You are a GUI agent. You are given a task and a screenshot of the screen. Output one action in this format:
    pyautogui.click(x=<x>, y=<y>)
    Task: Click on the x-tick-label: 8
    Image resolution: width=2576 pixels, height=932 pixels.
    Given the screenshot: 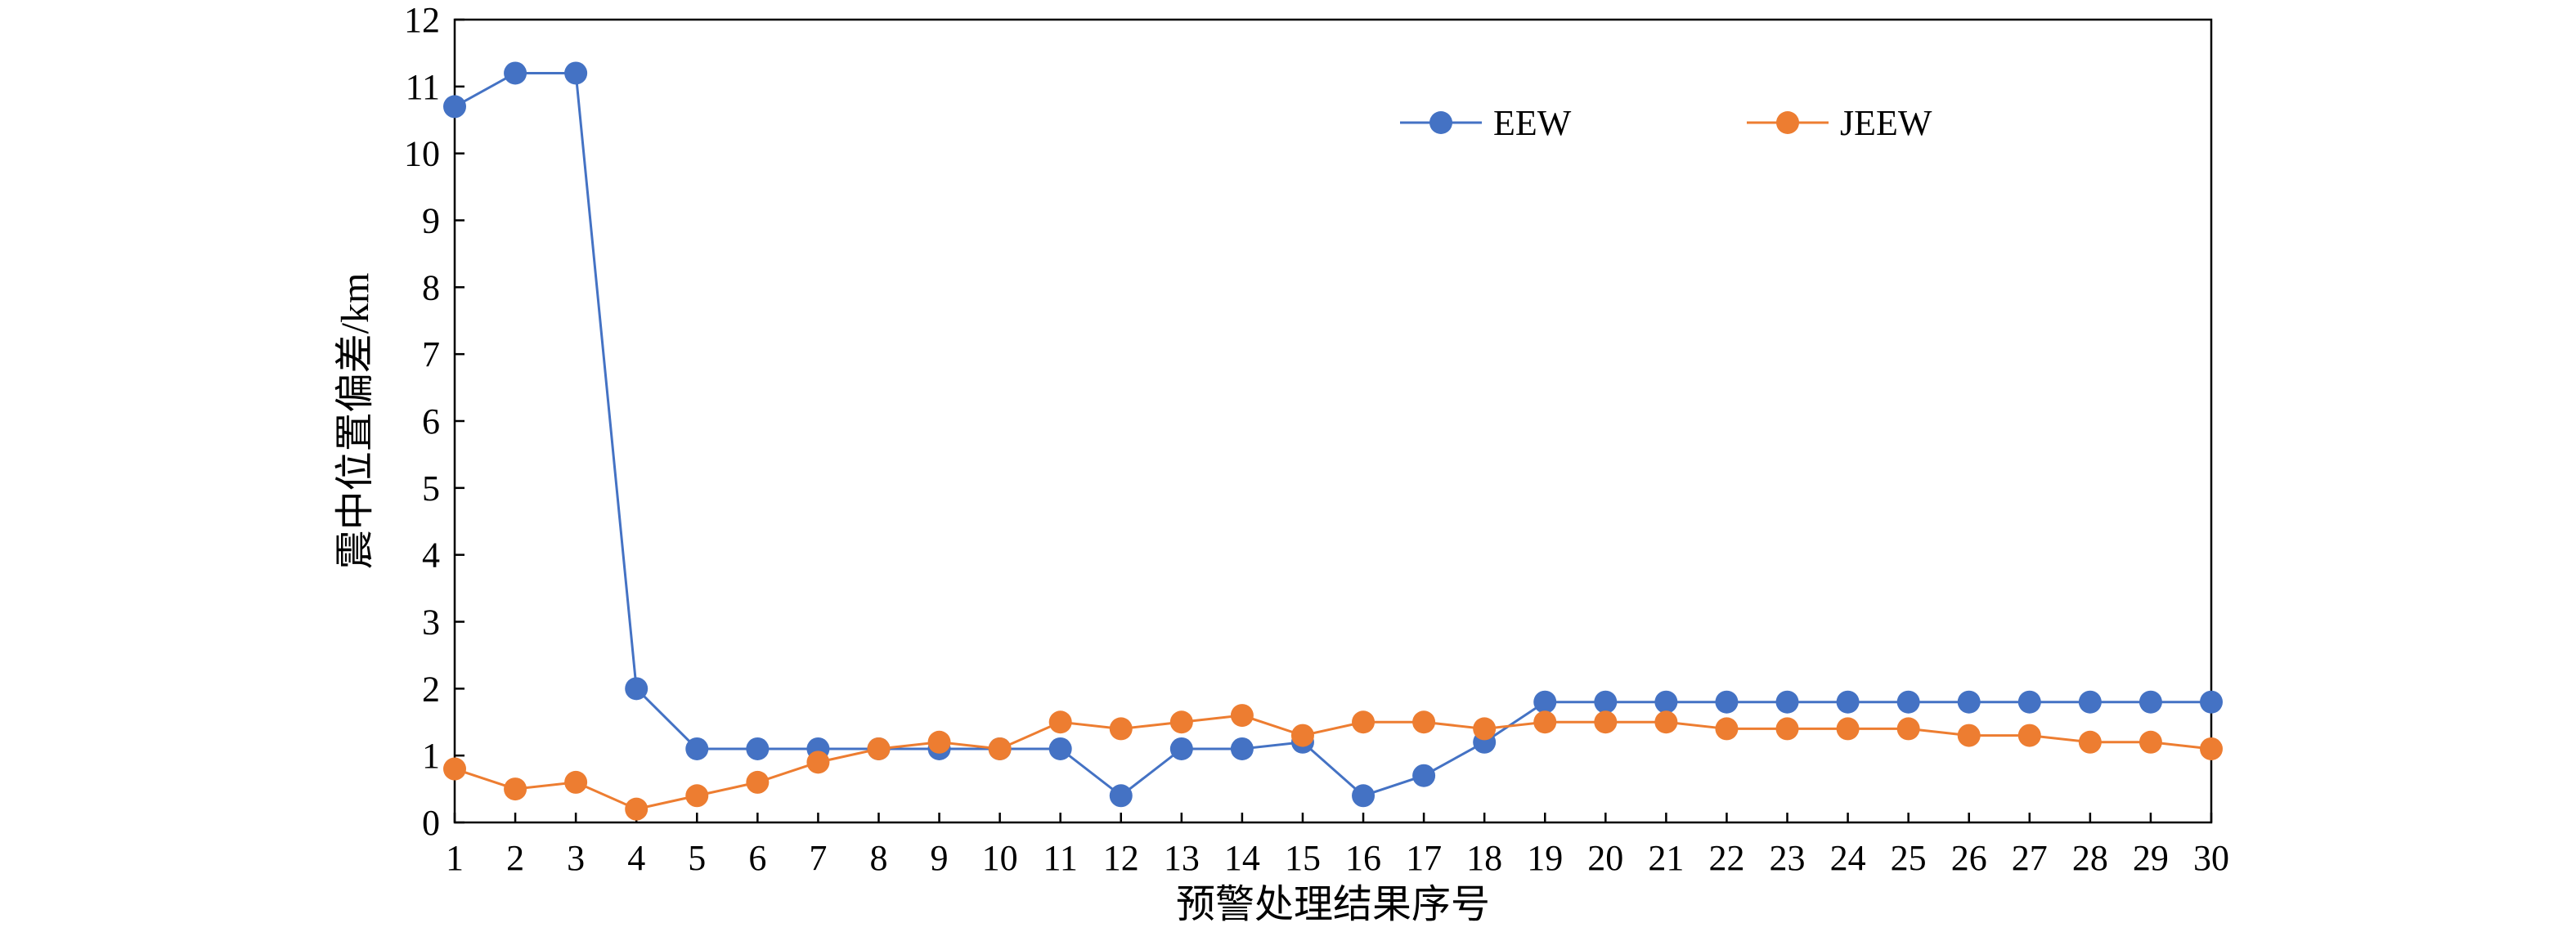 What is the action you would take?
    pyautogui.click(x=878, y=858)
    